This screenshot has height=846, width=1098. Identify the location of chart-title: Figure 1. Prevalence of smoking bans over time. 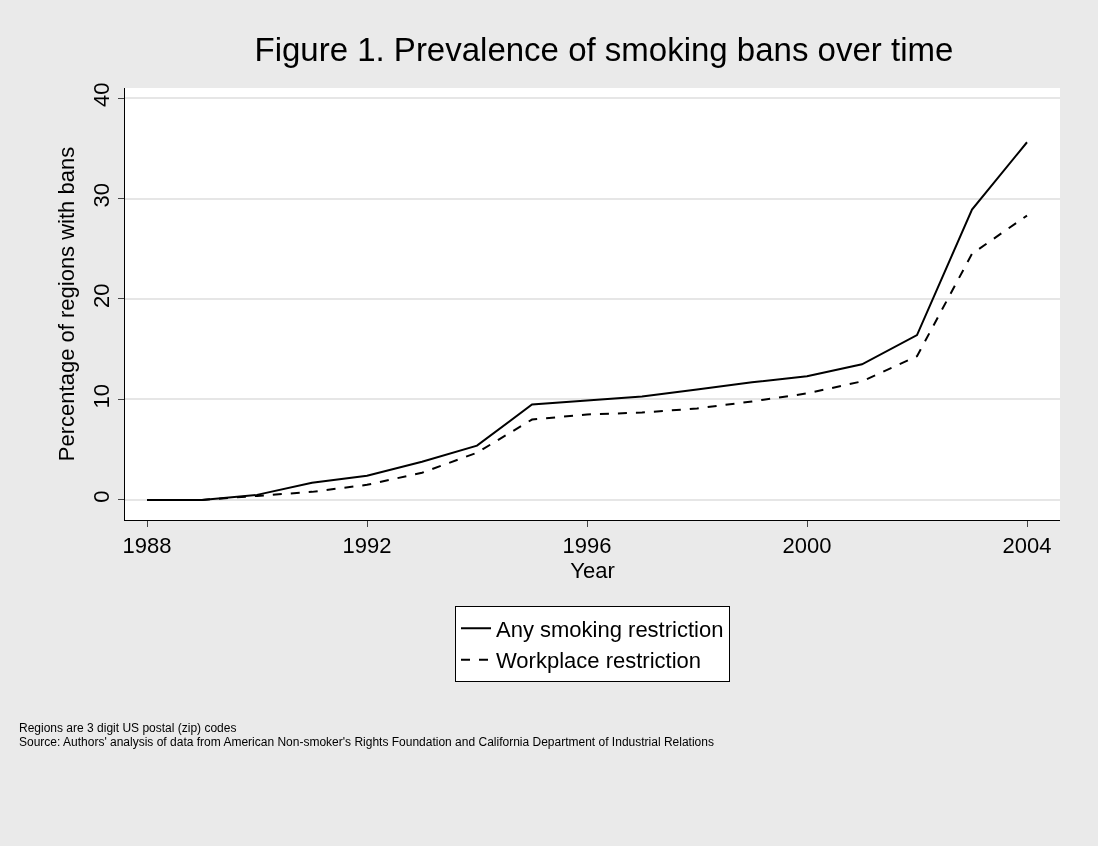
(604, 50).